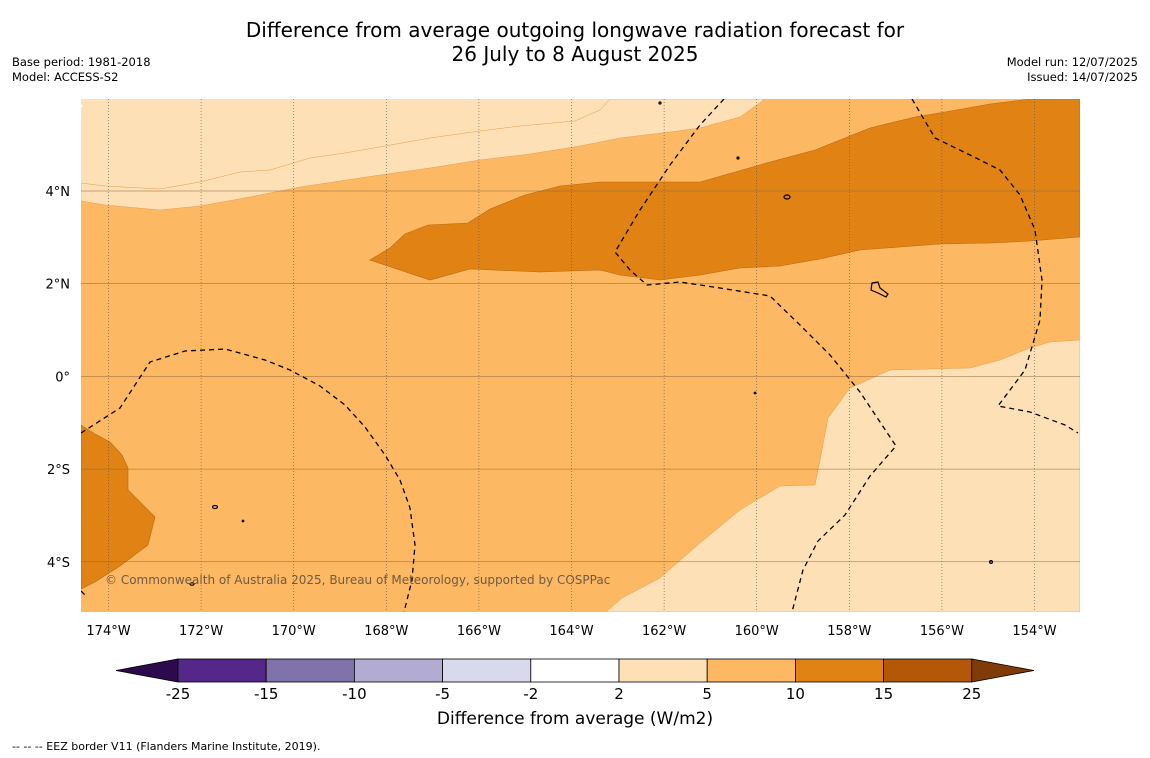 The width and height of the screenshot is (1150, 758). I want to click on x-tick-label: 154°W, so click(1034, 631).